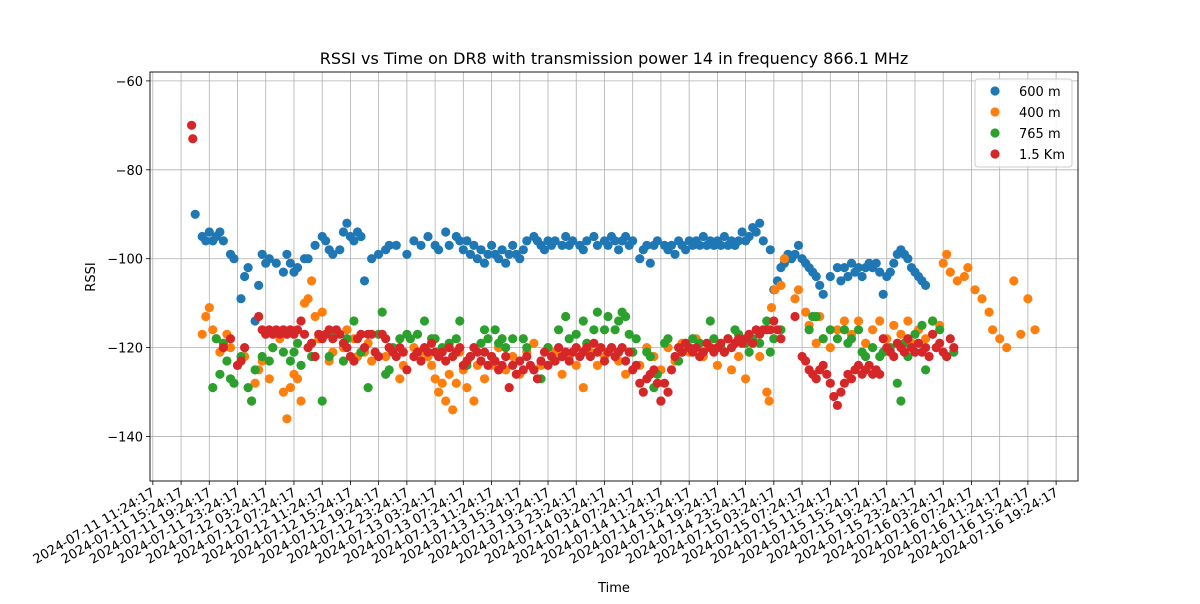 The height and width of the screenshot is (604, 1200). Describe the element at coordinates (125, 438) in the screenshot. I see `y-tick-label: −140` at that location.